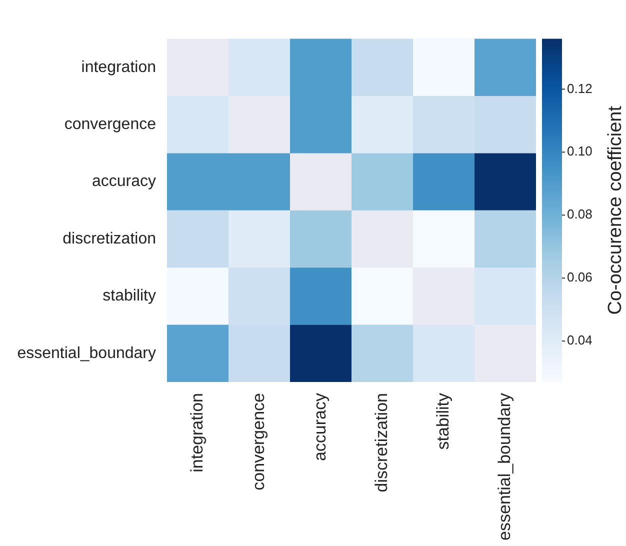 This screenshot has height=546, width=626. Describe the element at coordinates (320, 427) in the screenshot. I see `x-tick-label: accuracy` at that location.